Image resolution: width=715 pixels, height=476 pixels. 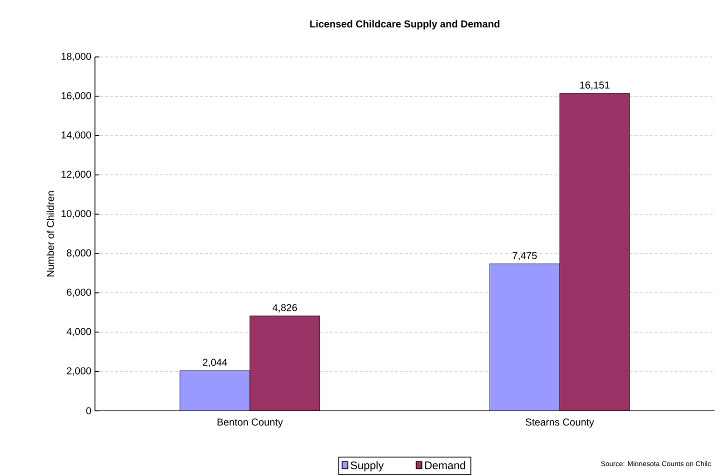 I want to click on y-tick-label: 16,000, so click(x=77, y=96).